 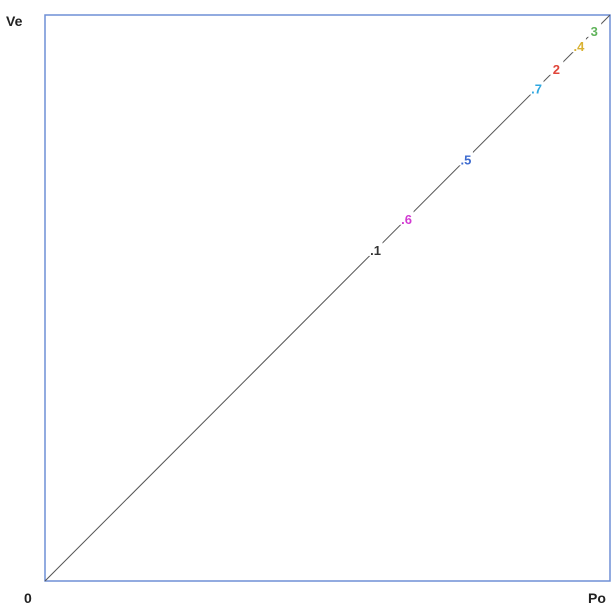 What do you see at coordinates (597, 598) in the screenshot?
I see `x-axis-label: Po` at bounding box center [597, 598].